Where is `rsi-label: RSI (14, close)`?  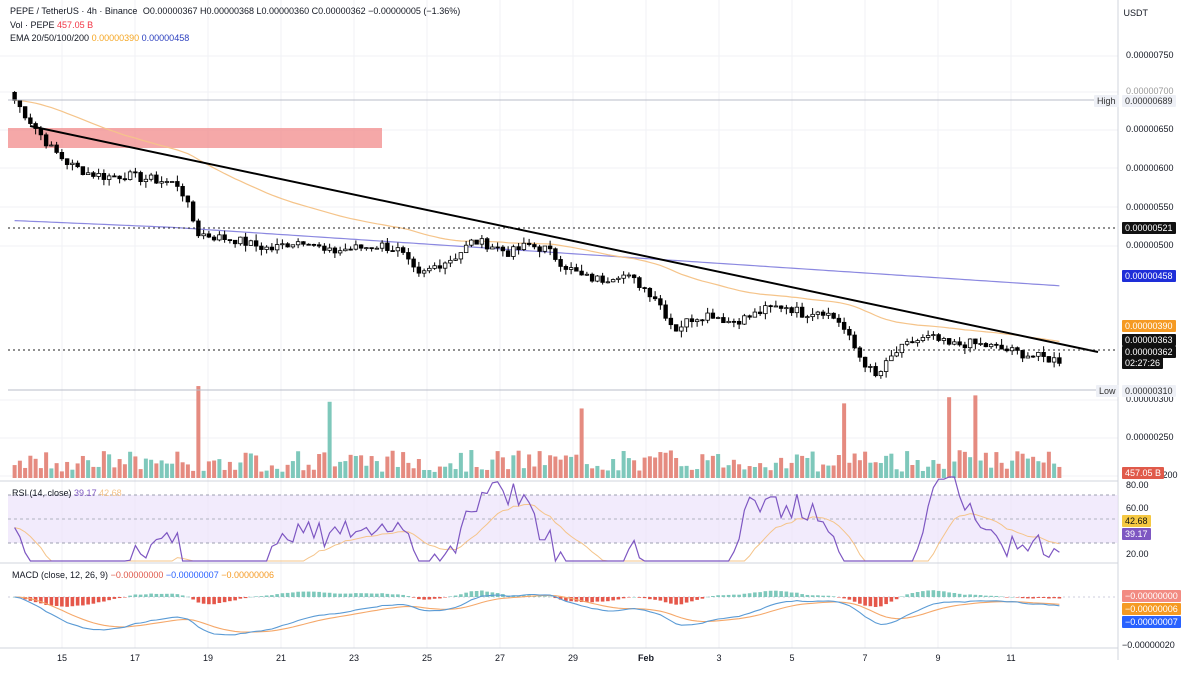
rsi-label: RSI (14, close) is located at coordinates (42, 493).